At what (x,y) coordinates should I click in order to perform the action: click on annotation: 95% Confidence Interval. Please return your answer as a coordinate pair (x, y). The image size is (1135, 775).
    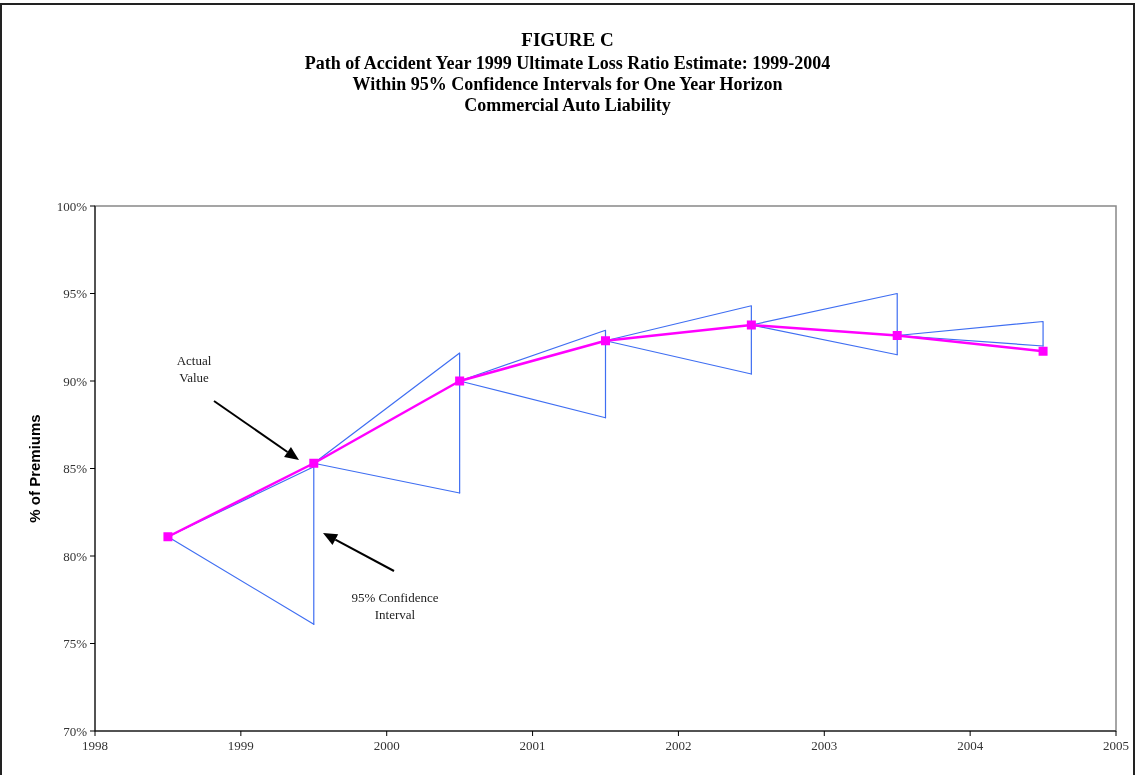
    Looking at the image, I should click on (395, 606).